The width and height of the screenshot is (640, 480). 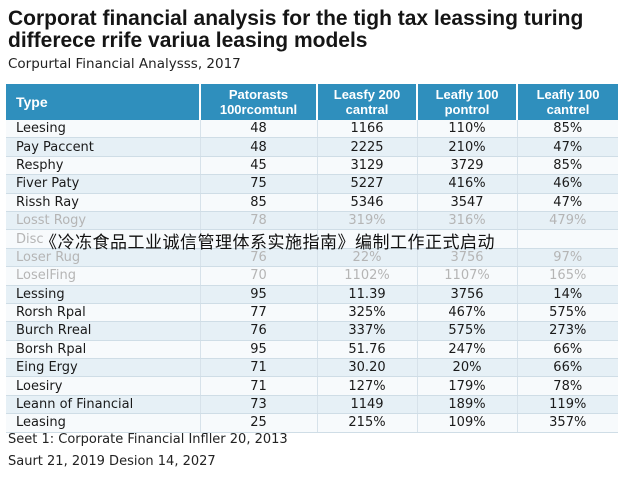 I want to click on header-col-3: Leafly 100 pontrol, so click(x=467, y=102).